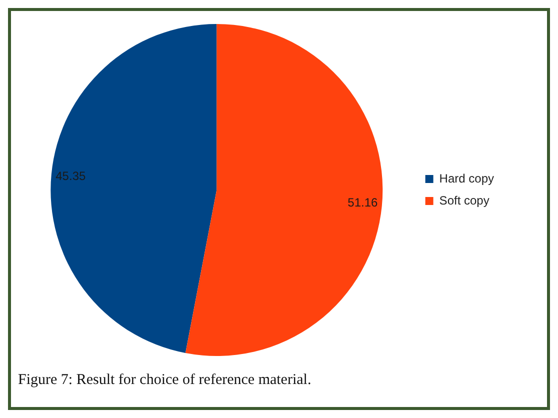 This screenshot has width=558, height=418. What do you see at coordinates (71, 175) in the screenshot?
I see `data-label: 45.35` at bounding box center [71, 175].